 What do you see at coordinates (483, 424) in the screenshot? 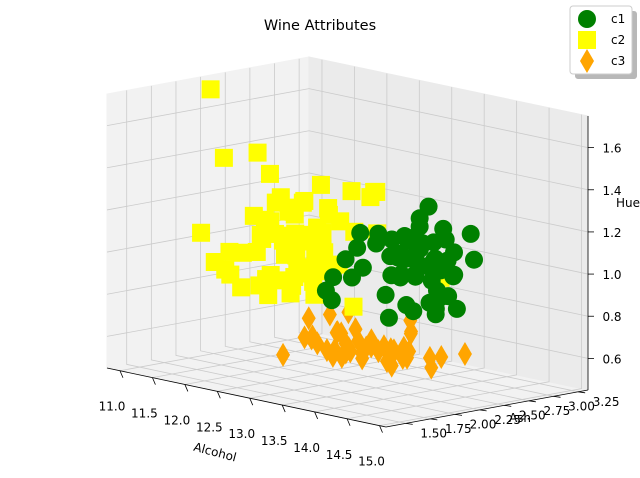
I see `y-tick-label: 2.00` at bounding box center [483, 424].